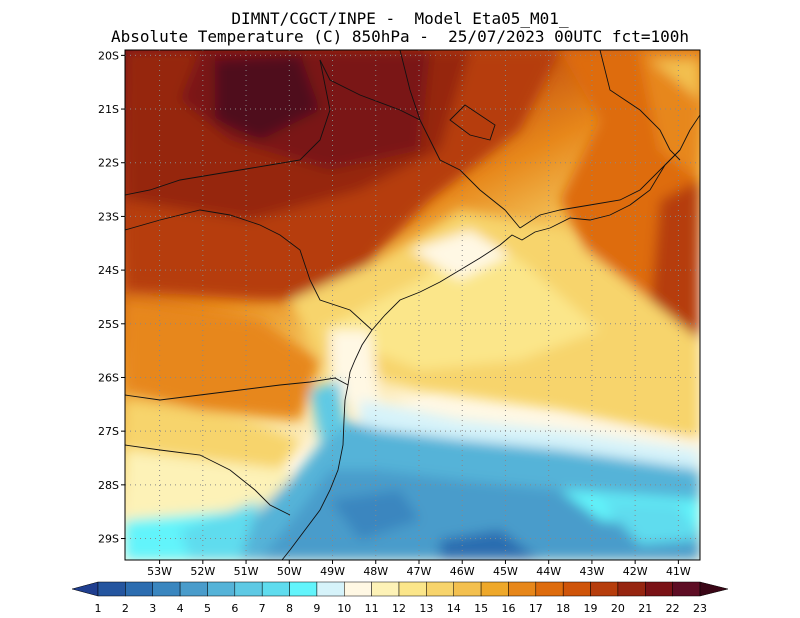 Image resolution: width=800 pixels, height=618 pixels. Describe the element at coordinates (399, 608) in the screenshot. I see `color-bar-label: 12` at that location.